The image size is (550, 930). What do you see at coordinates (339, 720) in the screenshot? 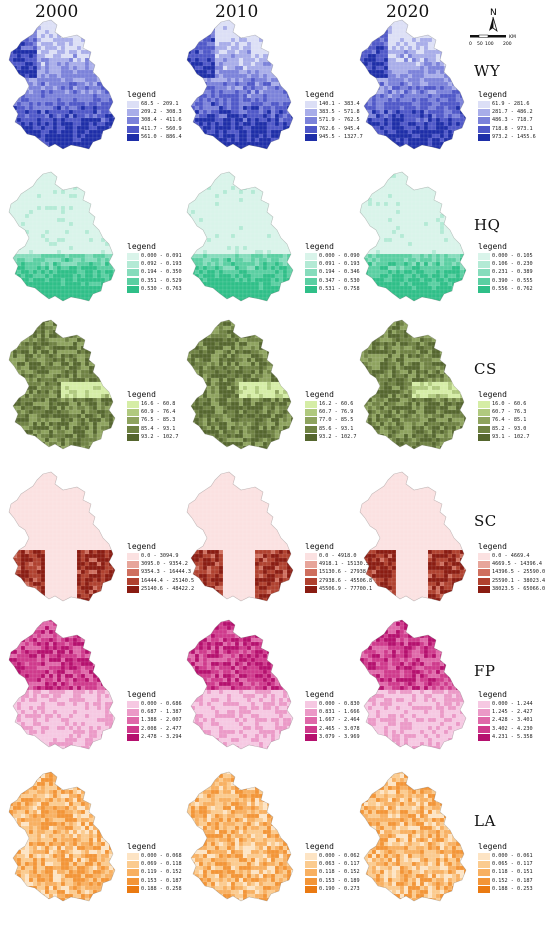
I see `legend-range-label: 1.667 - 2.464` at bounding box center [339, 720].